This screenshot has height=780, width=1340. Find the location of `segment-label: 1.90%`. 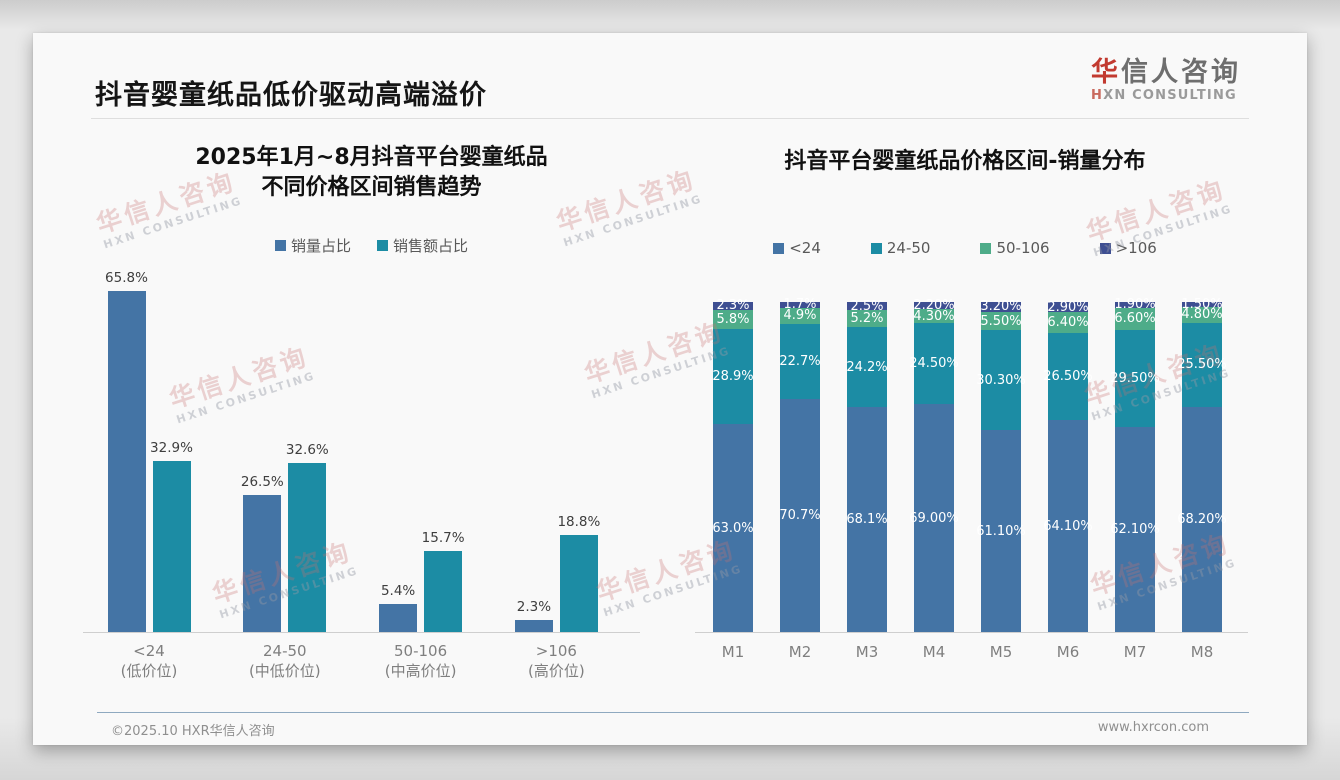

segment-label: 1.90% is located at coordinates (1135, 305).